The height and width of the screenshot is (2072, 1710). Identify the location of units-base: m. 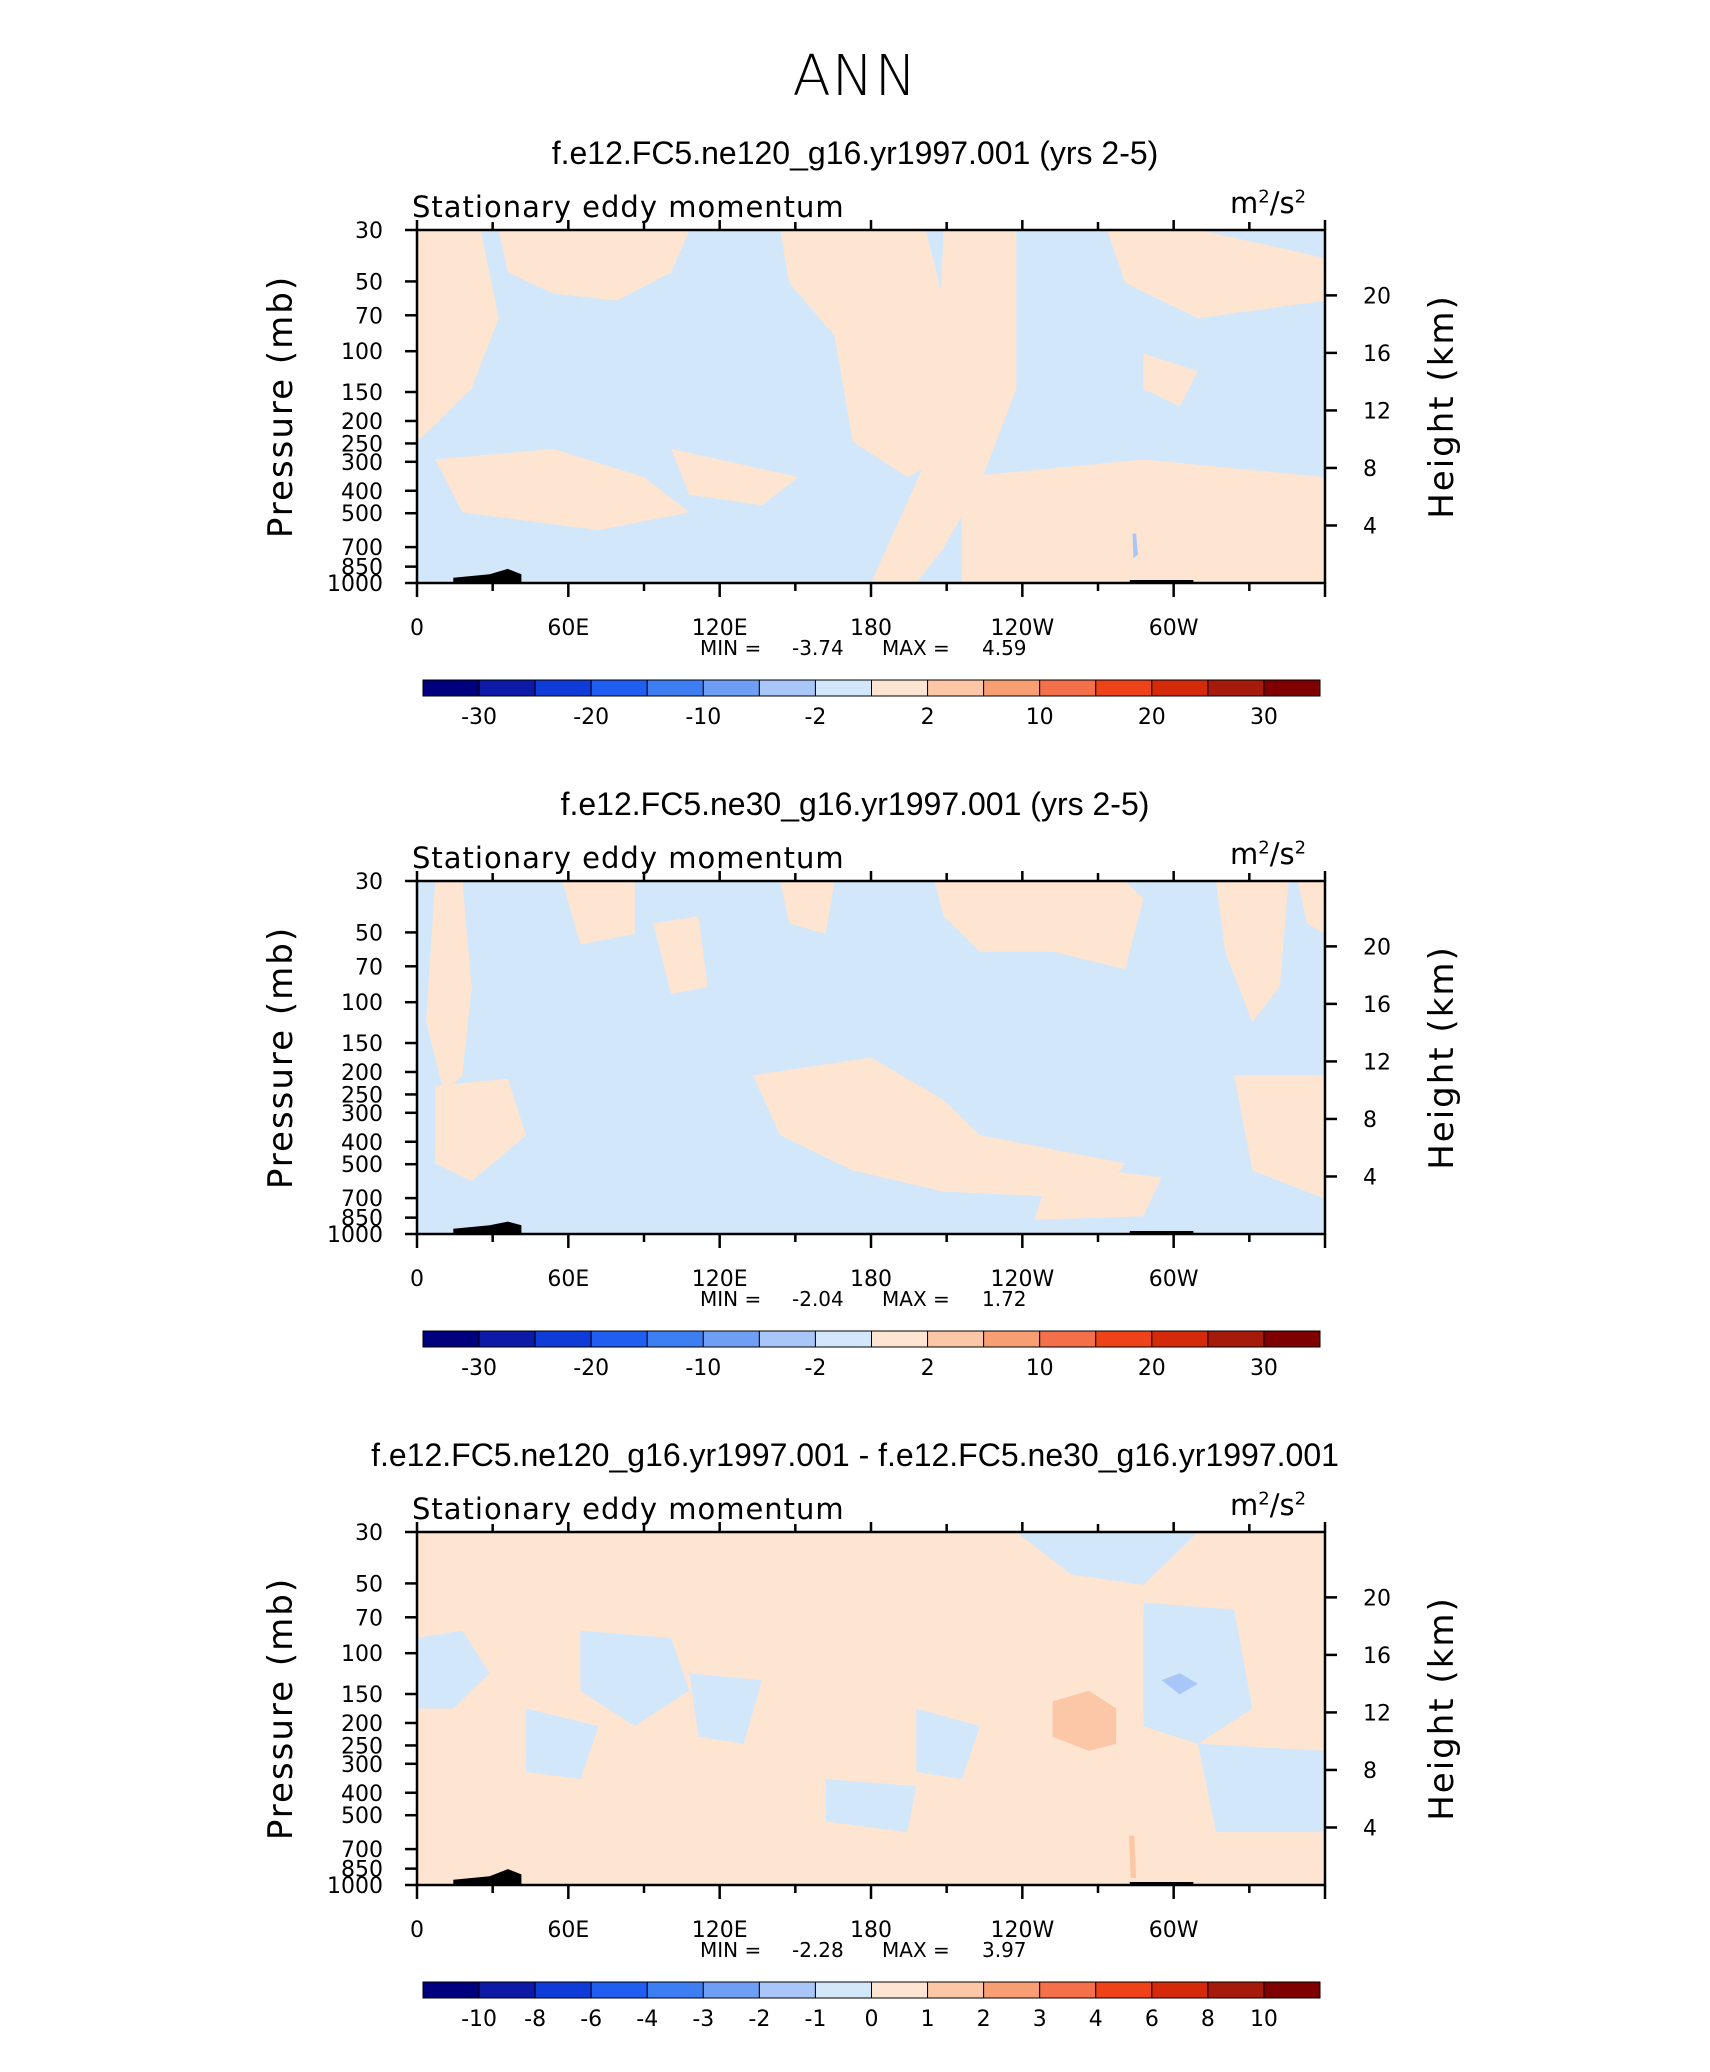
(1244, 854).